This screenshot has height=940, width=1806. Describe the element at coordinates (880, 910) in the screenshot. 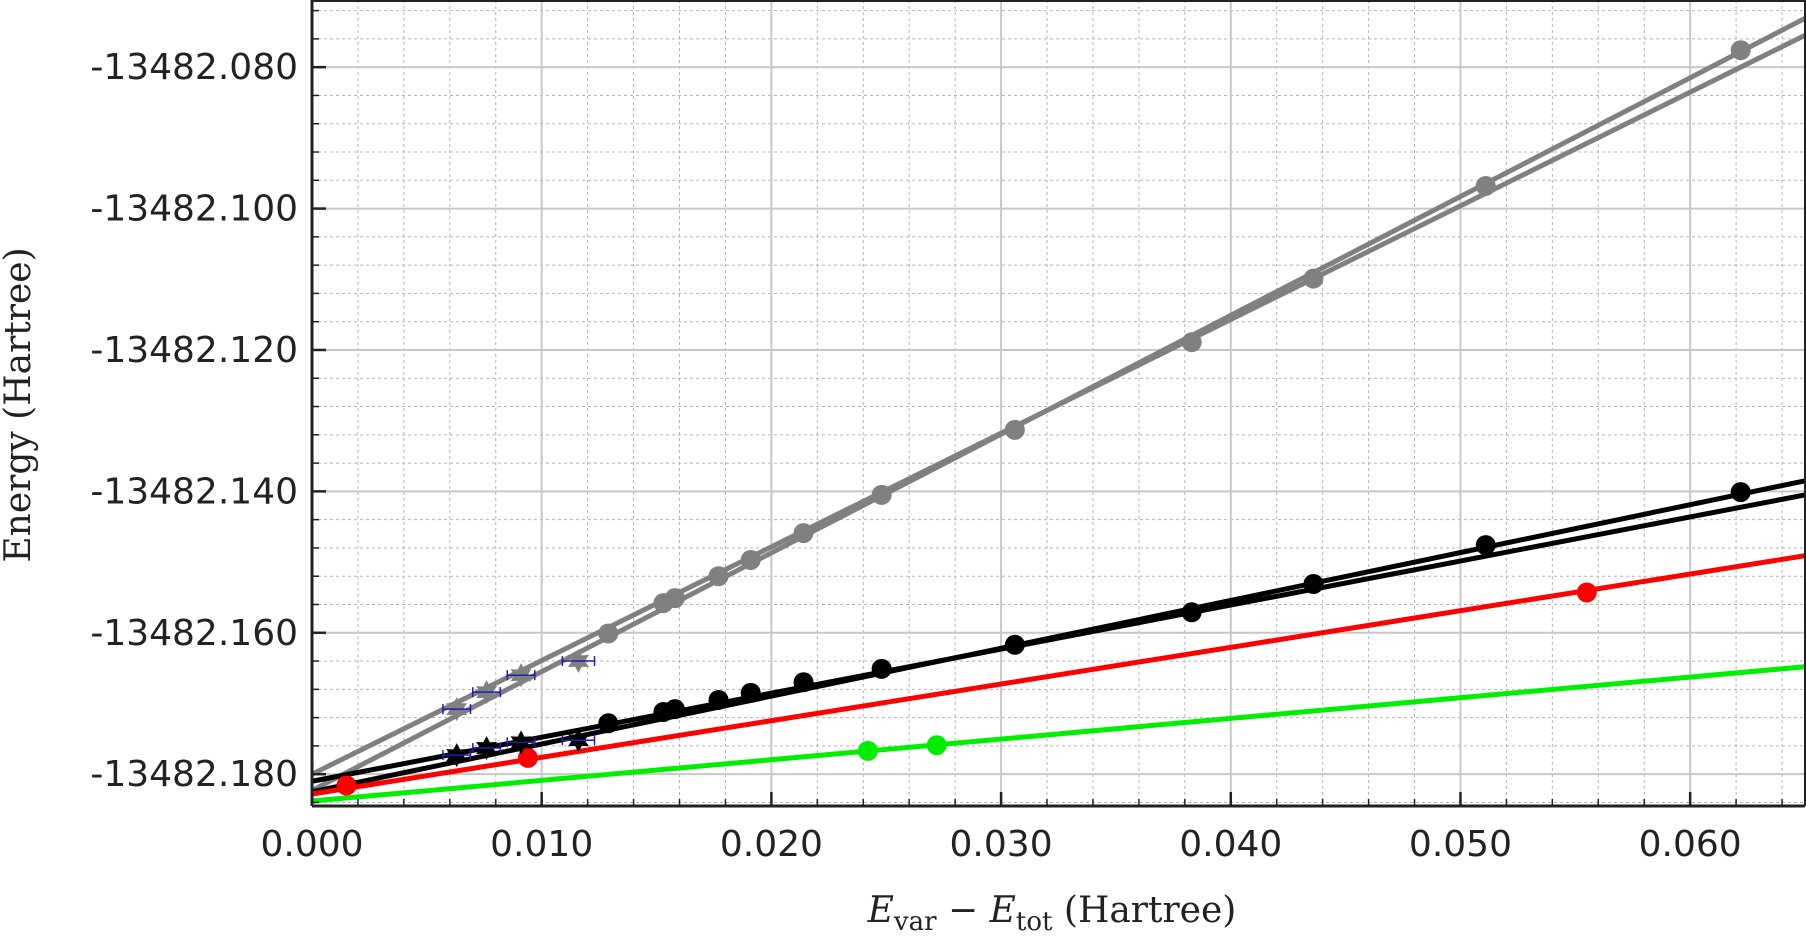

I see `x-label-energy-var: E` at that location.